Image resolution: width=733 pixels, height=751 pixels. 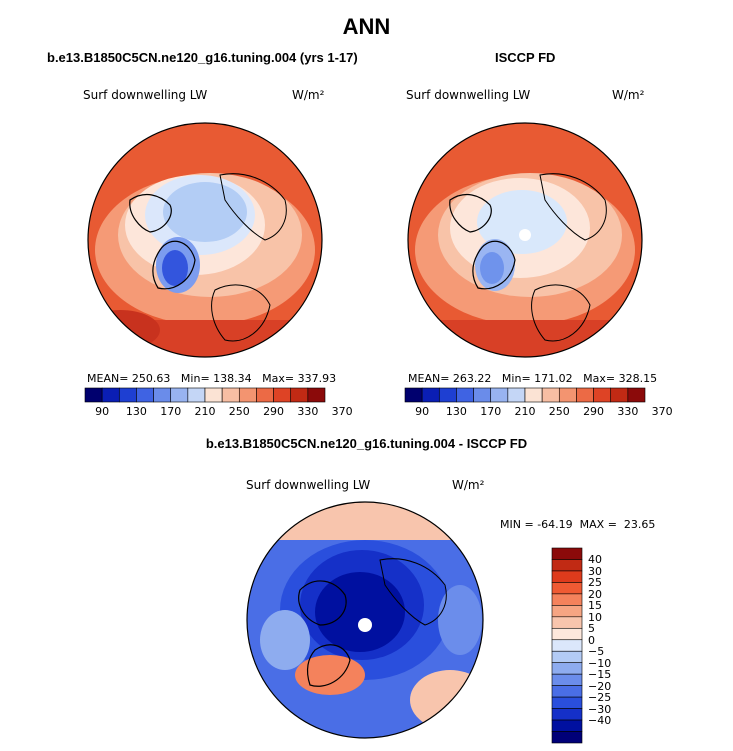 What do you see at coordinates (232, 378) in the screenshot?
I see `panel1-min: 138.34` at bounding box center [232, 378].